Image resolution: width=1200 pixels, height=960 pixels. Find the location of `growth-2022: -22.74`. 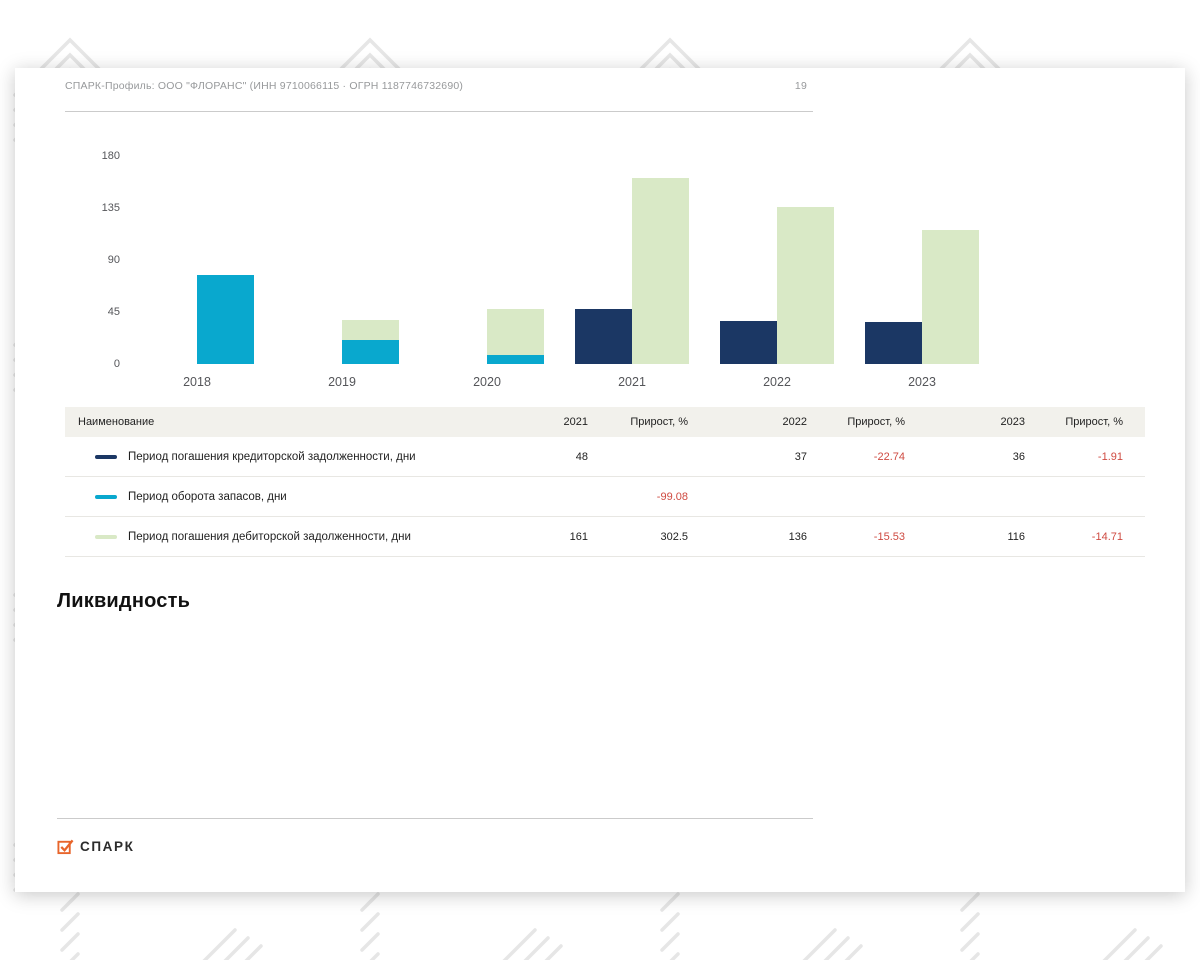

growth-2022: -22.74 is located at coordinates (889, 456).